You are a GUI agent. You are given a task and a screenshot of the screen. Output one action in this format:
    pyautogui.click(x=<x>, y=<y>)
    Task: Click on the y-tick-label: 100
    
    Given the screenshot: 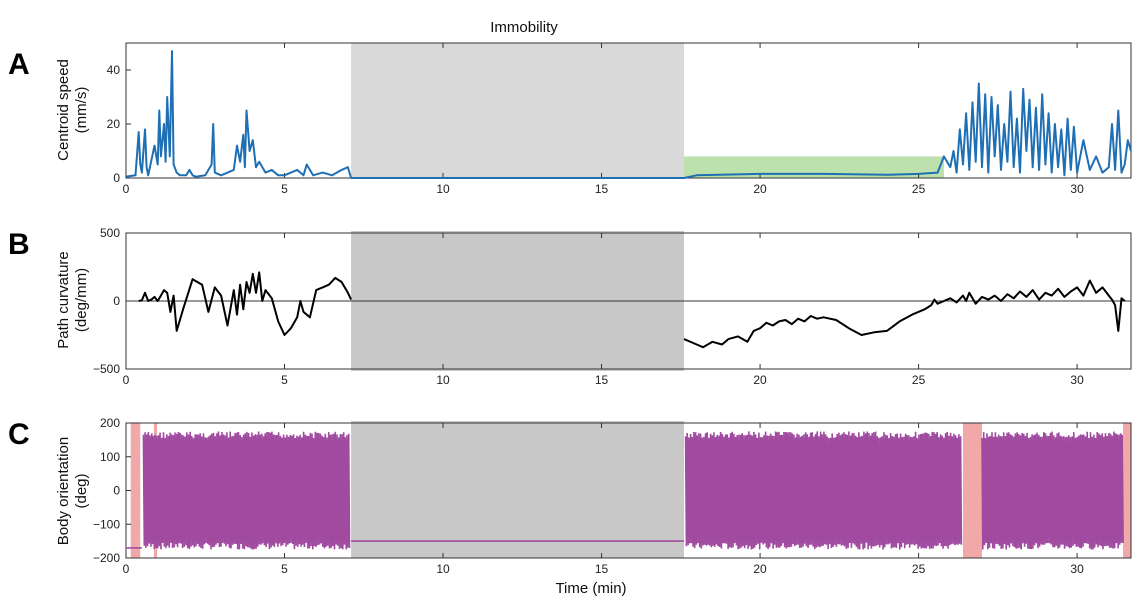 What is the action you would take?
    pyautogui.click(x=110, y=457)
    